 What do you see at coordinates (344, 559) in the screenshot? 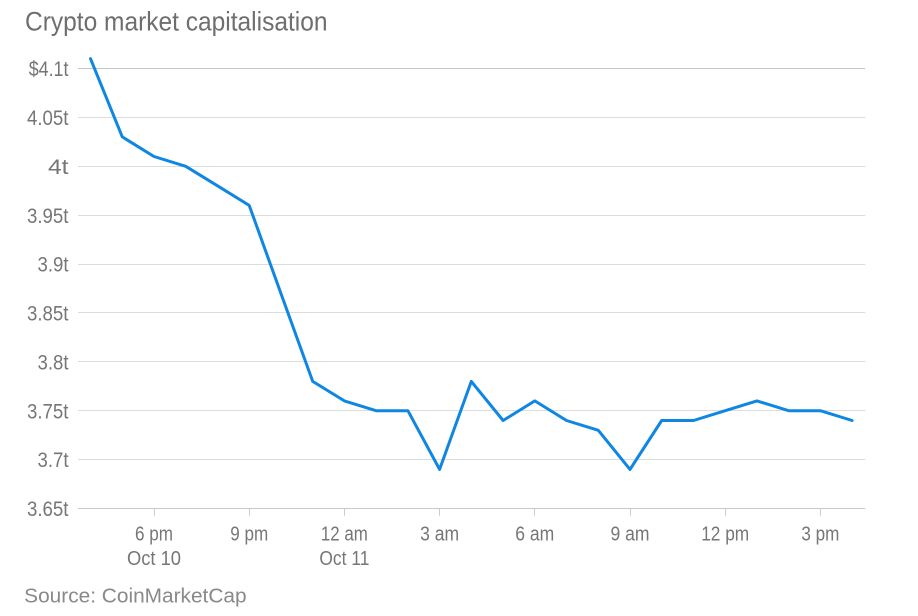
I see `svg-text: Oct 11` at bounding box center [344, 559].